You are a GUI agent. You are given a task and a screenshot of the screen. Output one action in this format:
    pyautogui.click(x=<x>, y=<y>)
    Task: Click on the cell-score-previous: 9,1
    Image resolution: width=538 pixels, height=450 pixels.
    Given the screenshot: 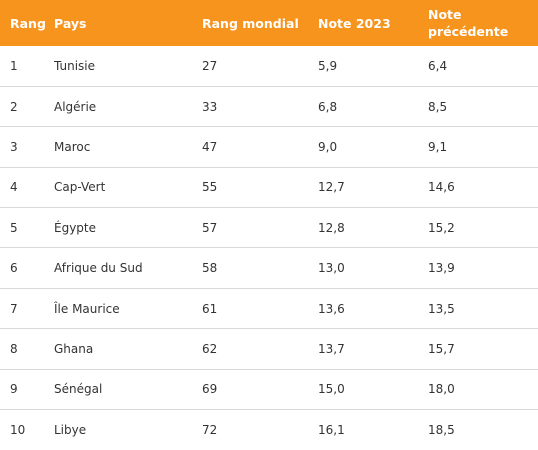 What is the action you would take?
    pyautogui.click(x=438, y=146)
    